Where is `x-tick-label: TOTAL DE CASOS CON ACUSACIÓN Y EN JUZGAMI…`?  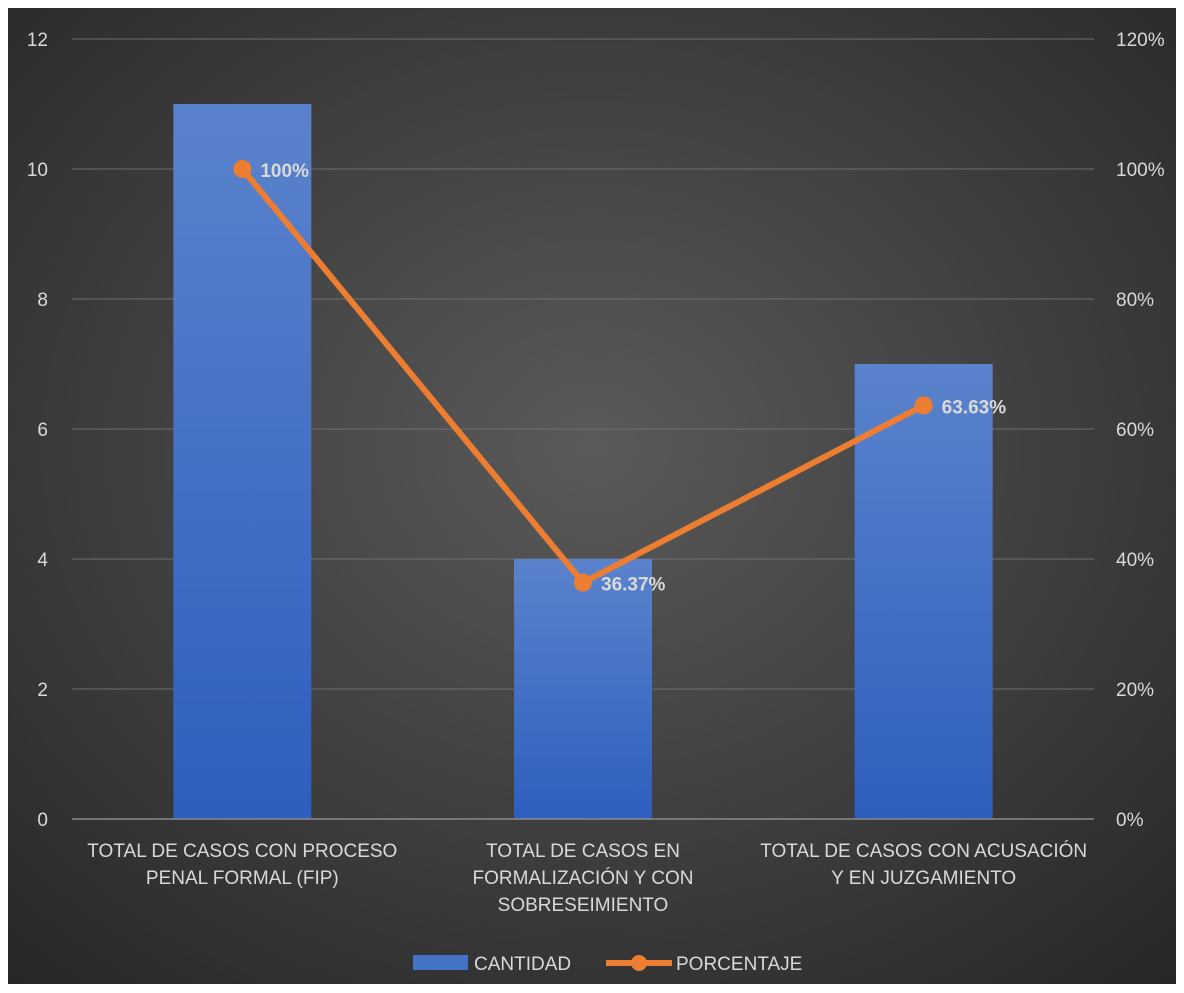 x-tick-label: TOTAL DE CASOS CON ACUSACIÓN Y EN JUZGAMI… is located at coordinates (923, 864).